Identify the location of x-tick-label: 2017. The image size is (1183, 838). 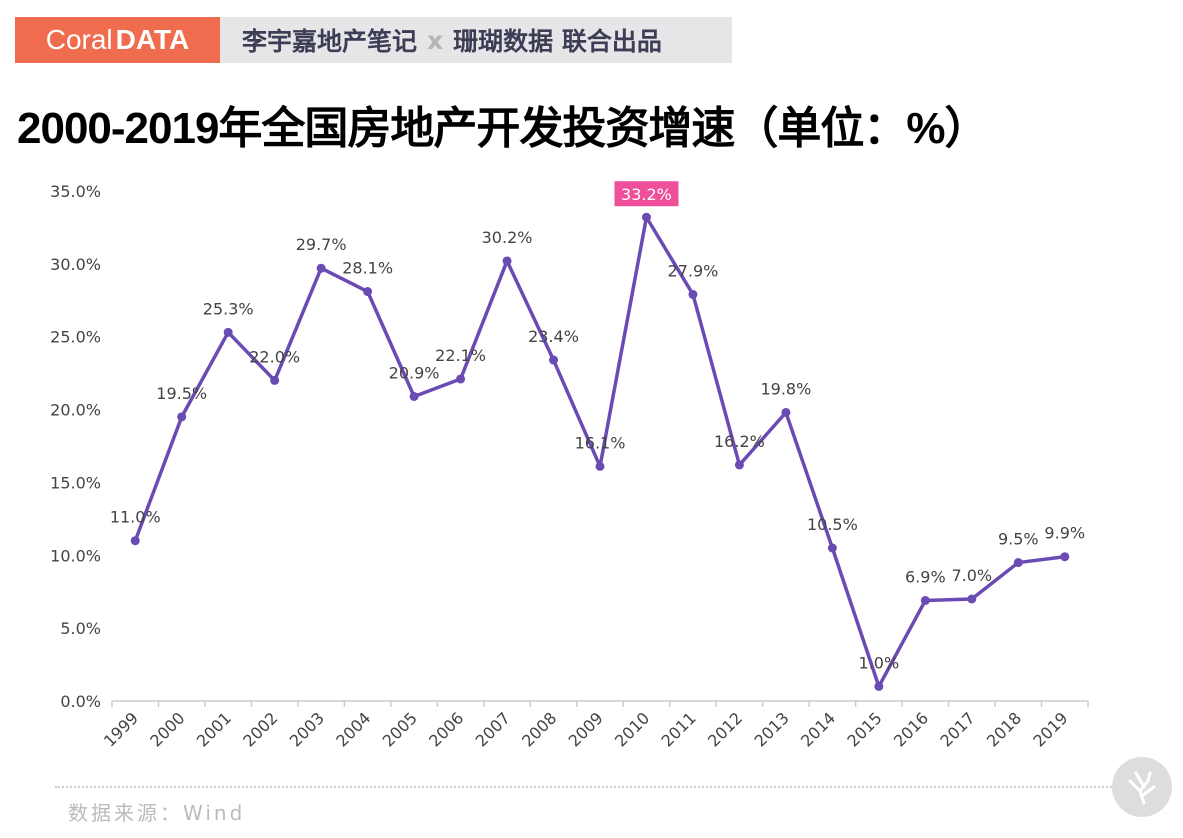
(957, 729).